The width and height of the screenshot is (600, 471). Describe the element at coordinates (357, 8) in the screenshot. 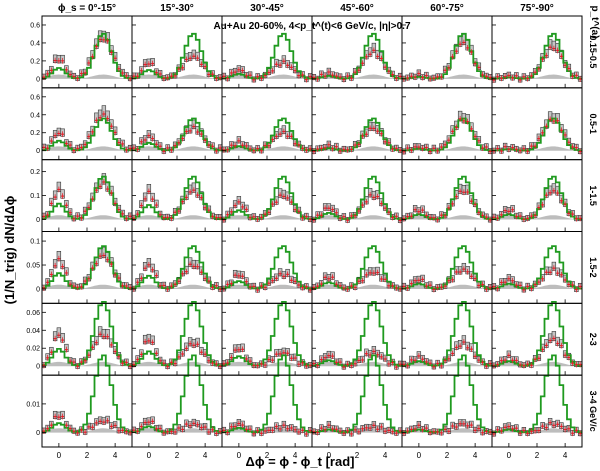

I see `column-header: 45°-60°` at that location.